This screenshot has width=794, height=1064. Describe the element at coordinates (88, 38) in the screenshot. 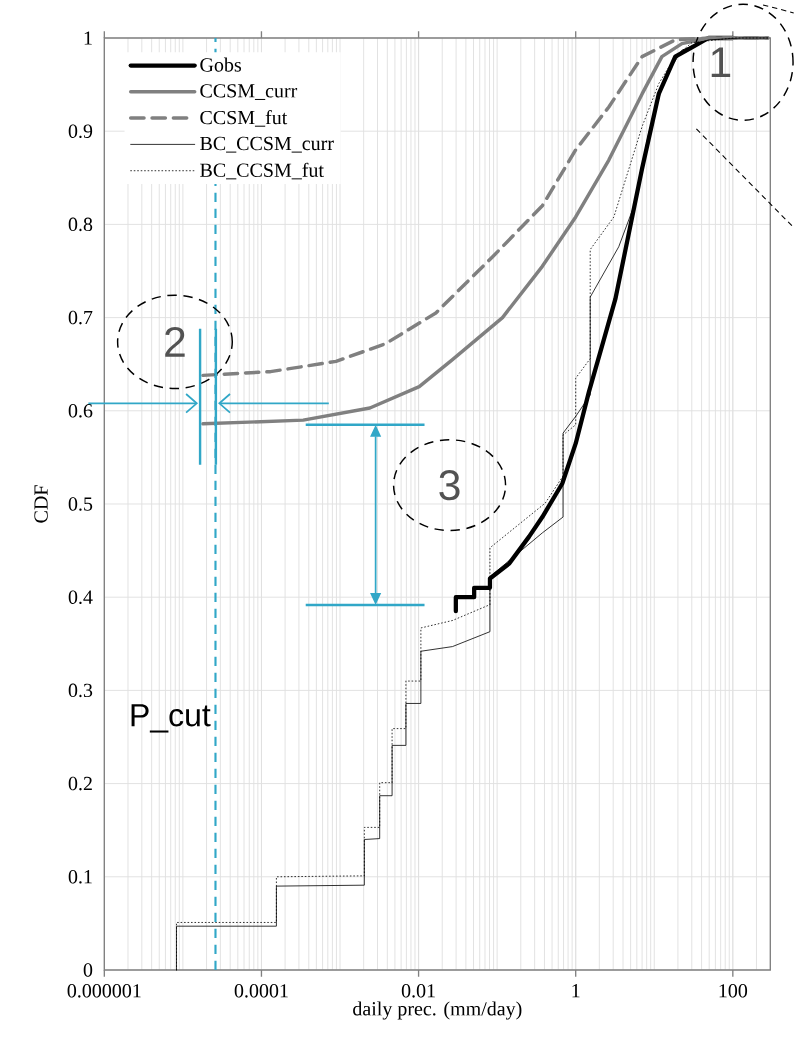

I see `y-tick-label: 1` at that location.